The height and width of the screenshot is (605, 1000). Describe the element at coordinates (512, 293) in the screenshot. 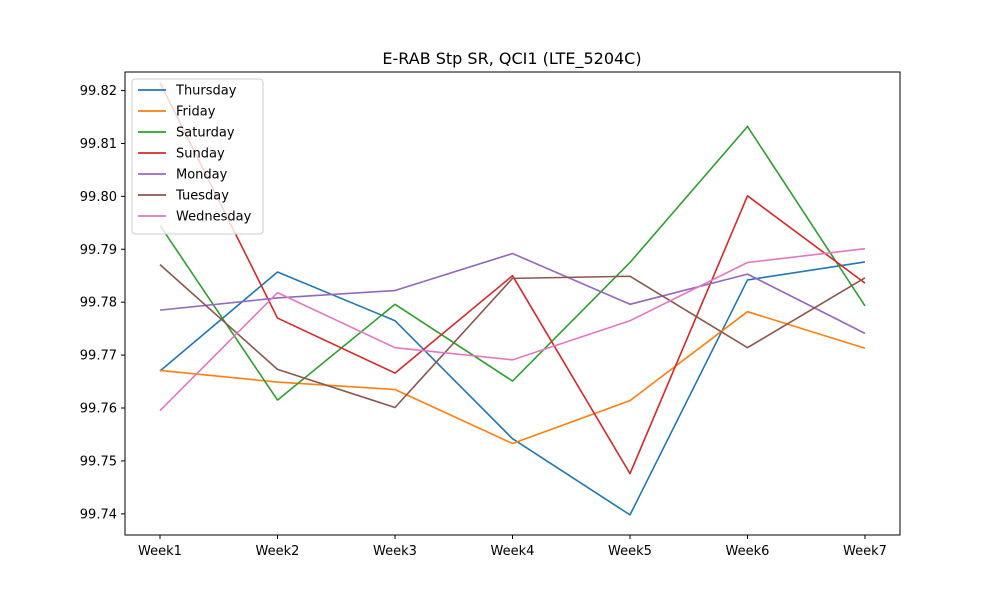

I see `series-line-monday` at that location.